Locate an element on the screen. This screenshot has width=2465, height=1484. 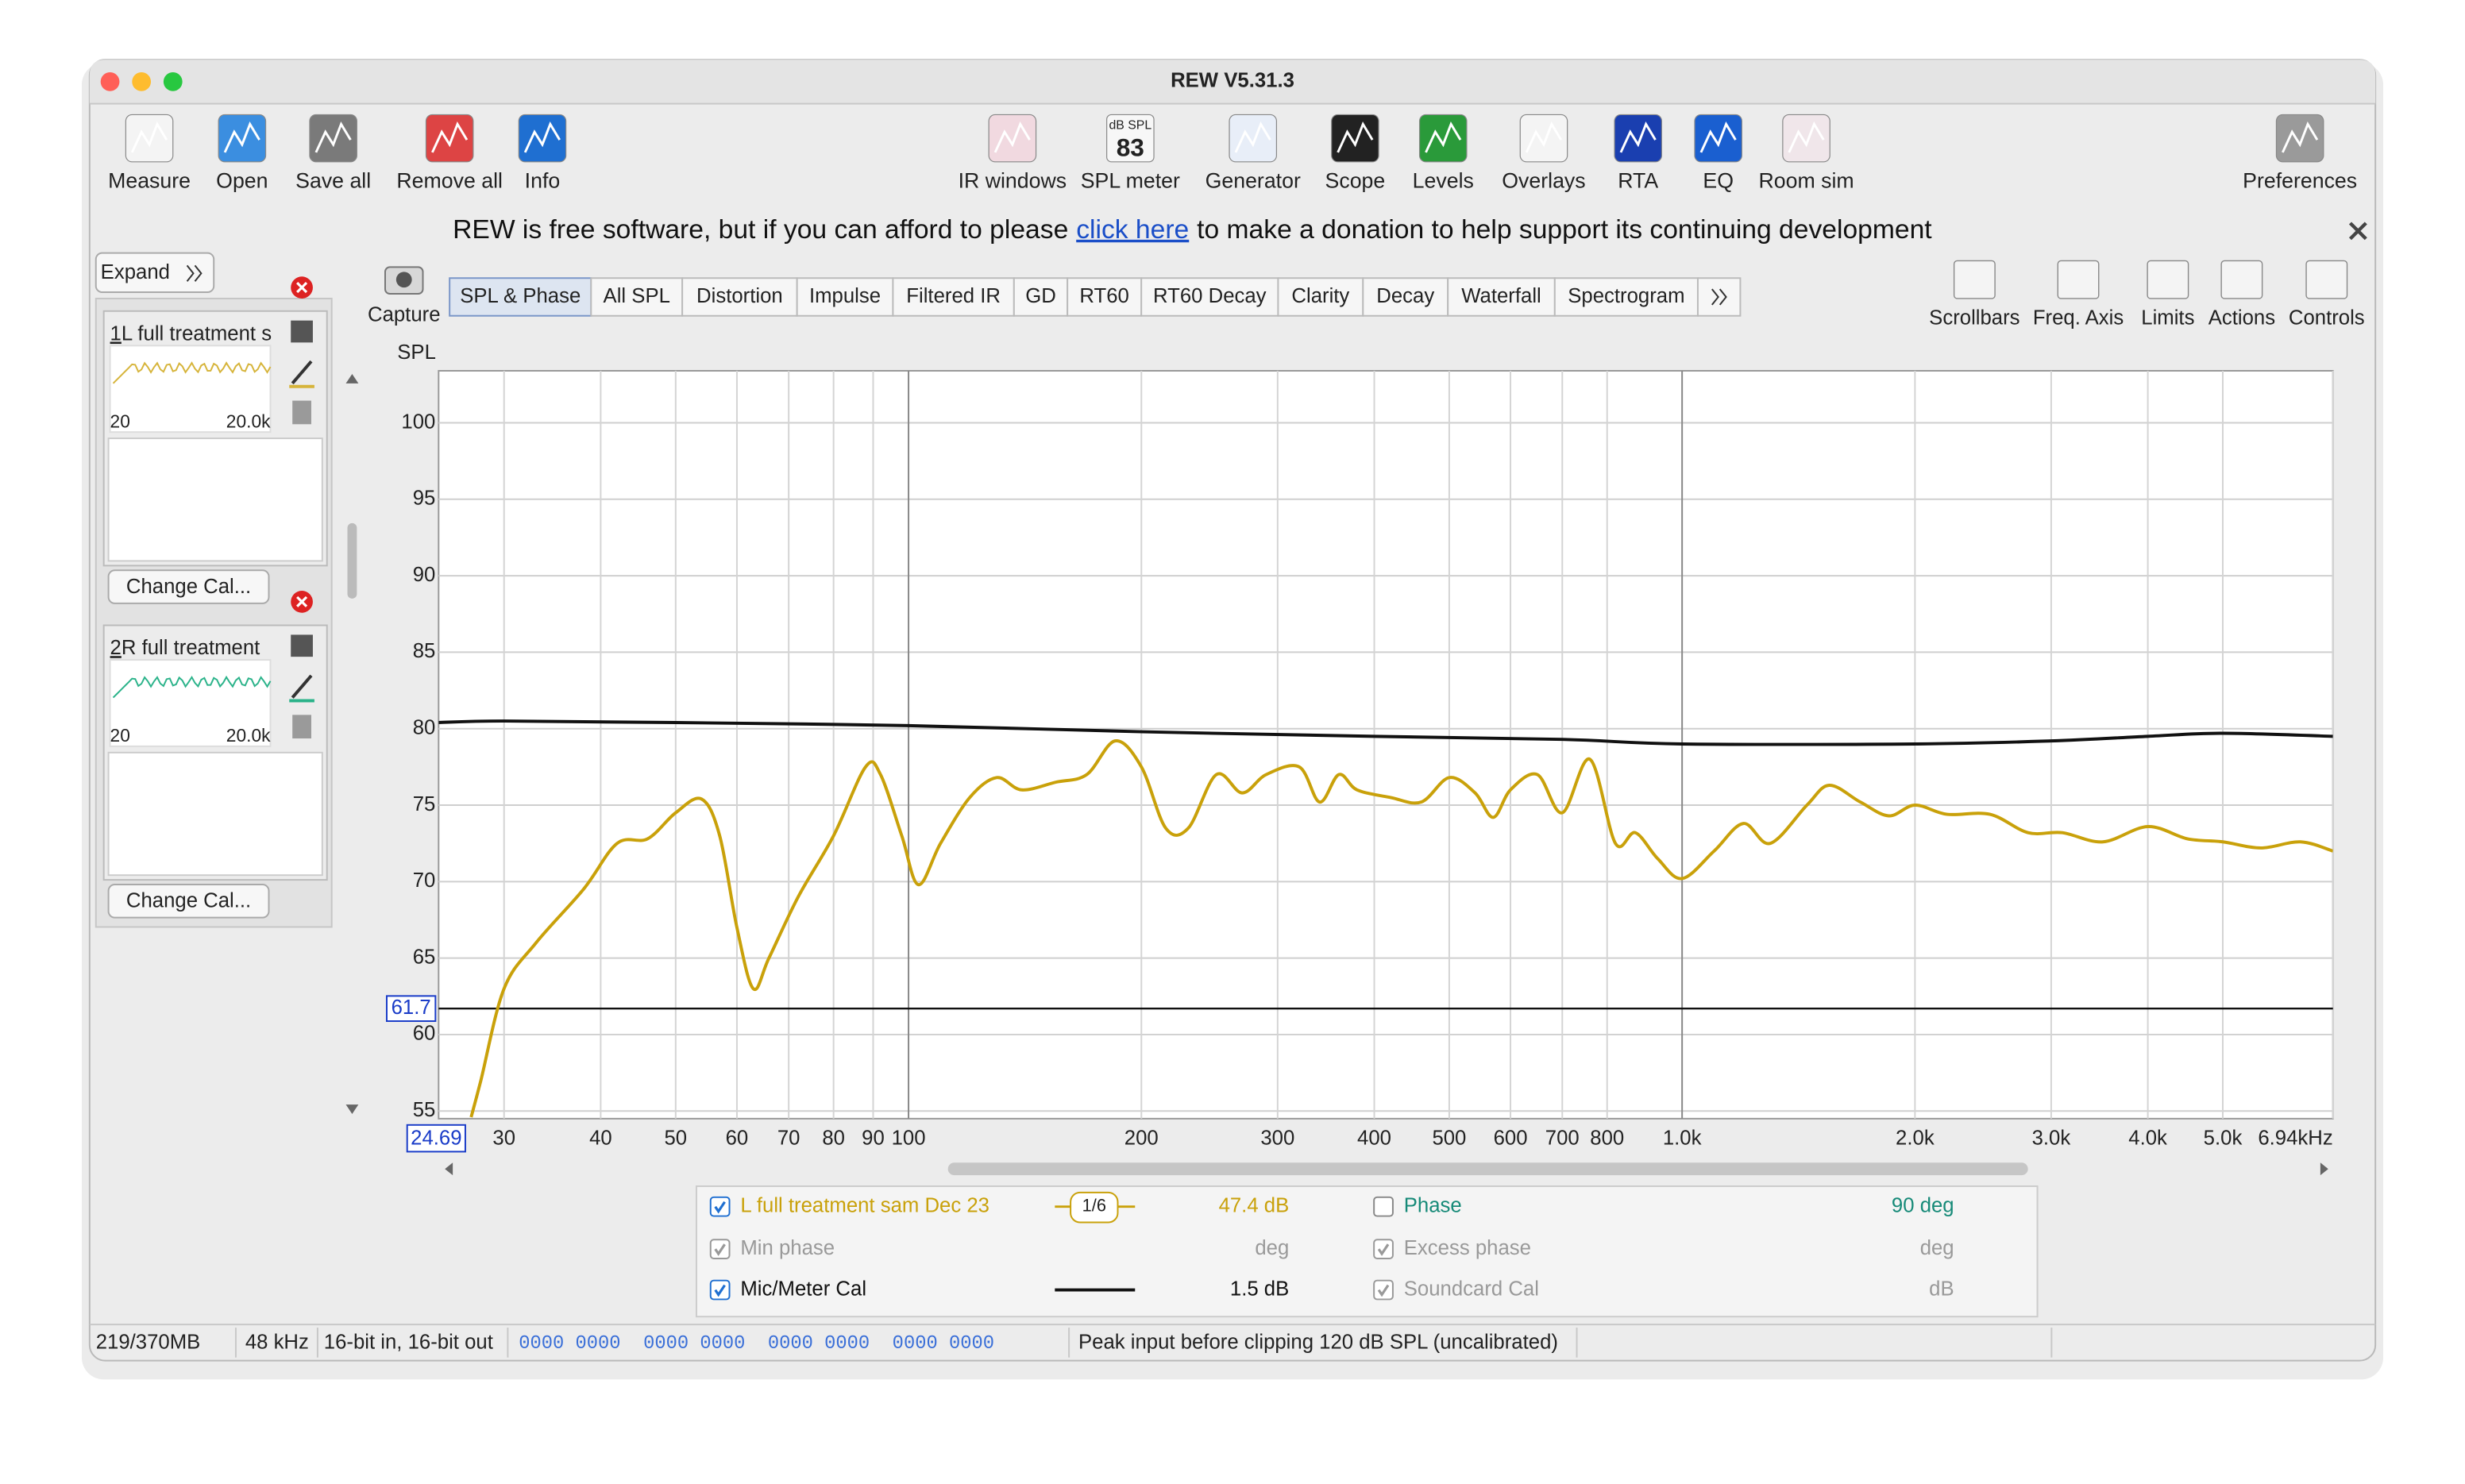
legend-label: L full treatment sam Dec 23 is located at coordinates (864, 1205).